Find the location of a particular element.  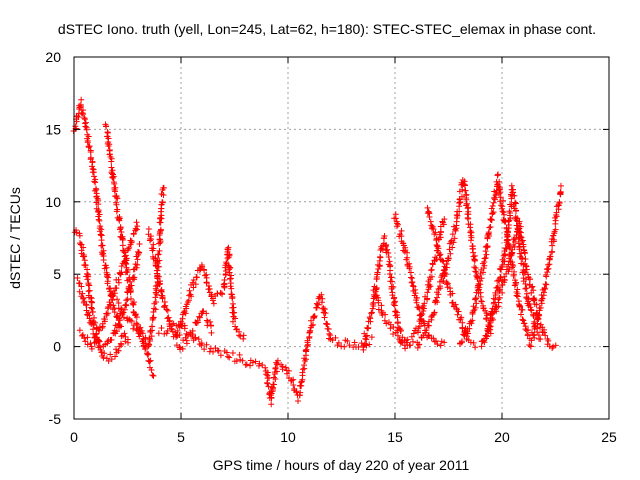

y-tick-label: -5 is located at coordinates (55, 419).